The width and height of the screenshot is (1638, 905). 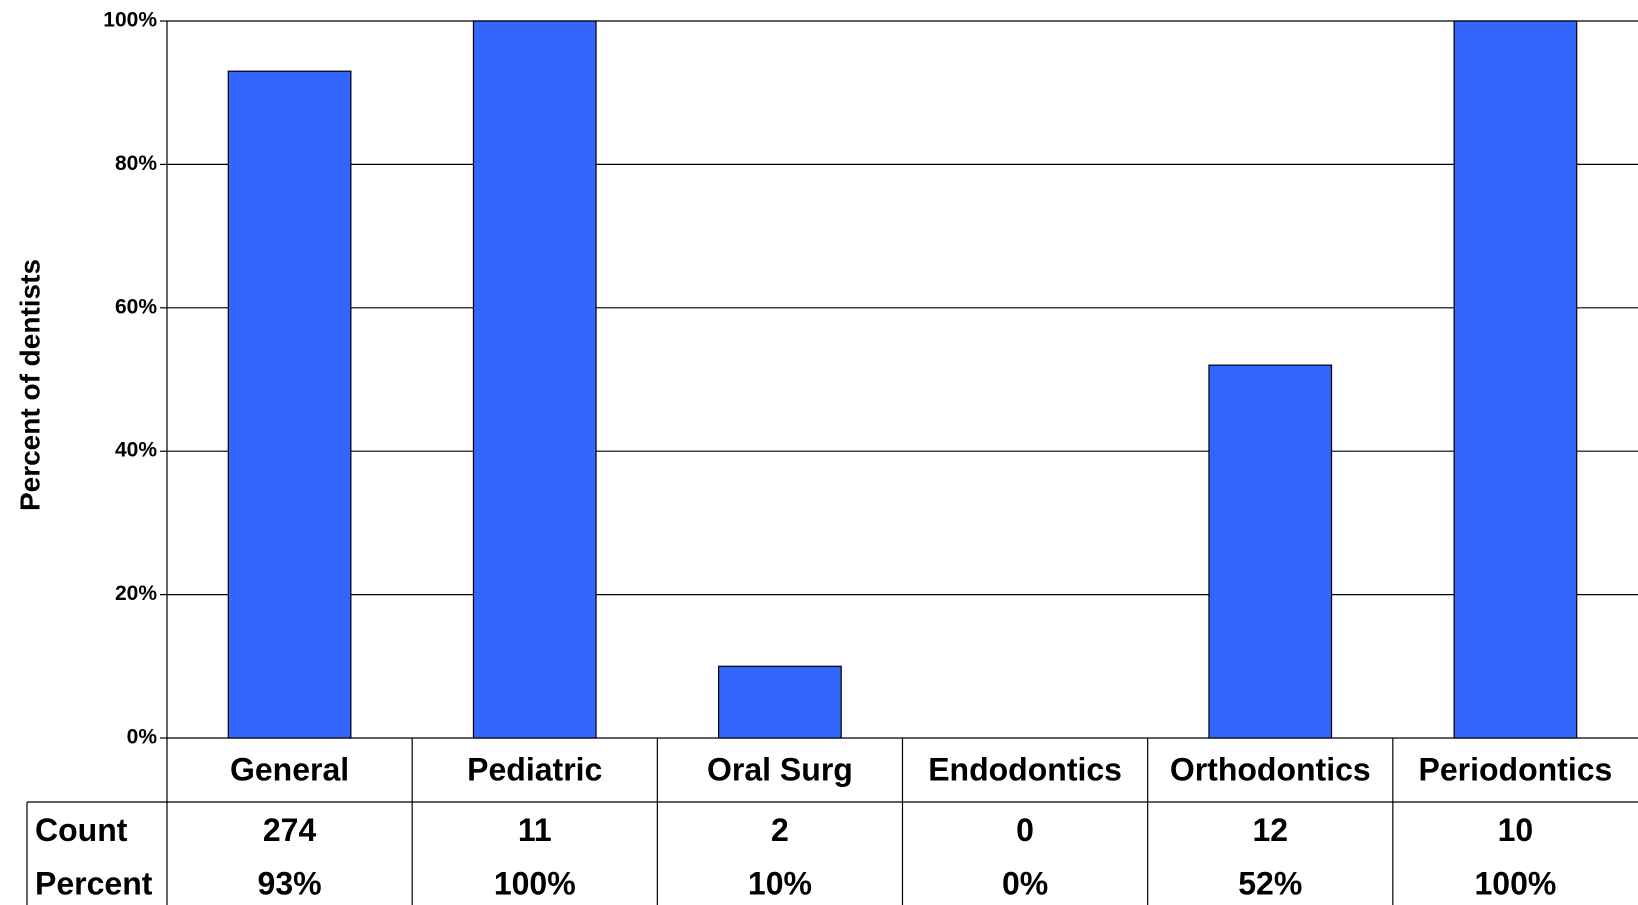 I want to click on y-tick-label: 0%, so click(x=142, y=737).